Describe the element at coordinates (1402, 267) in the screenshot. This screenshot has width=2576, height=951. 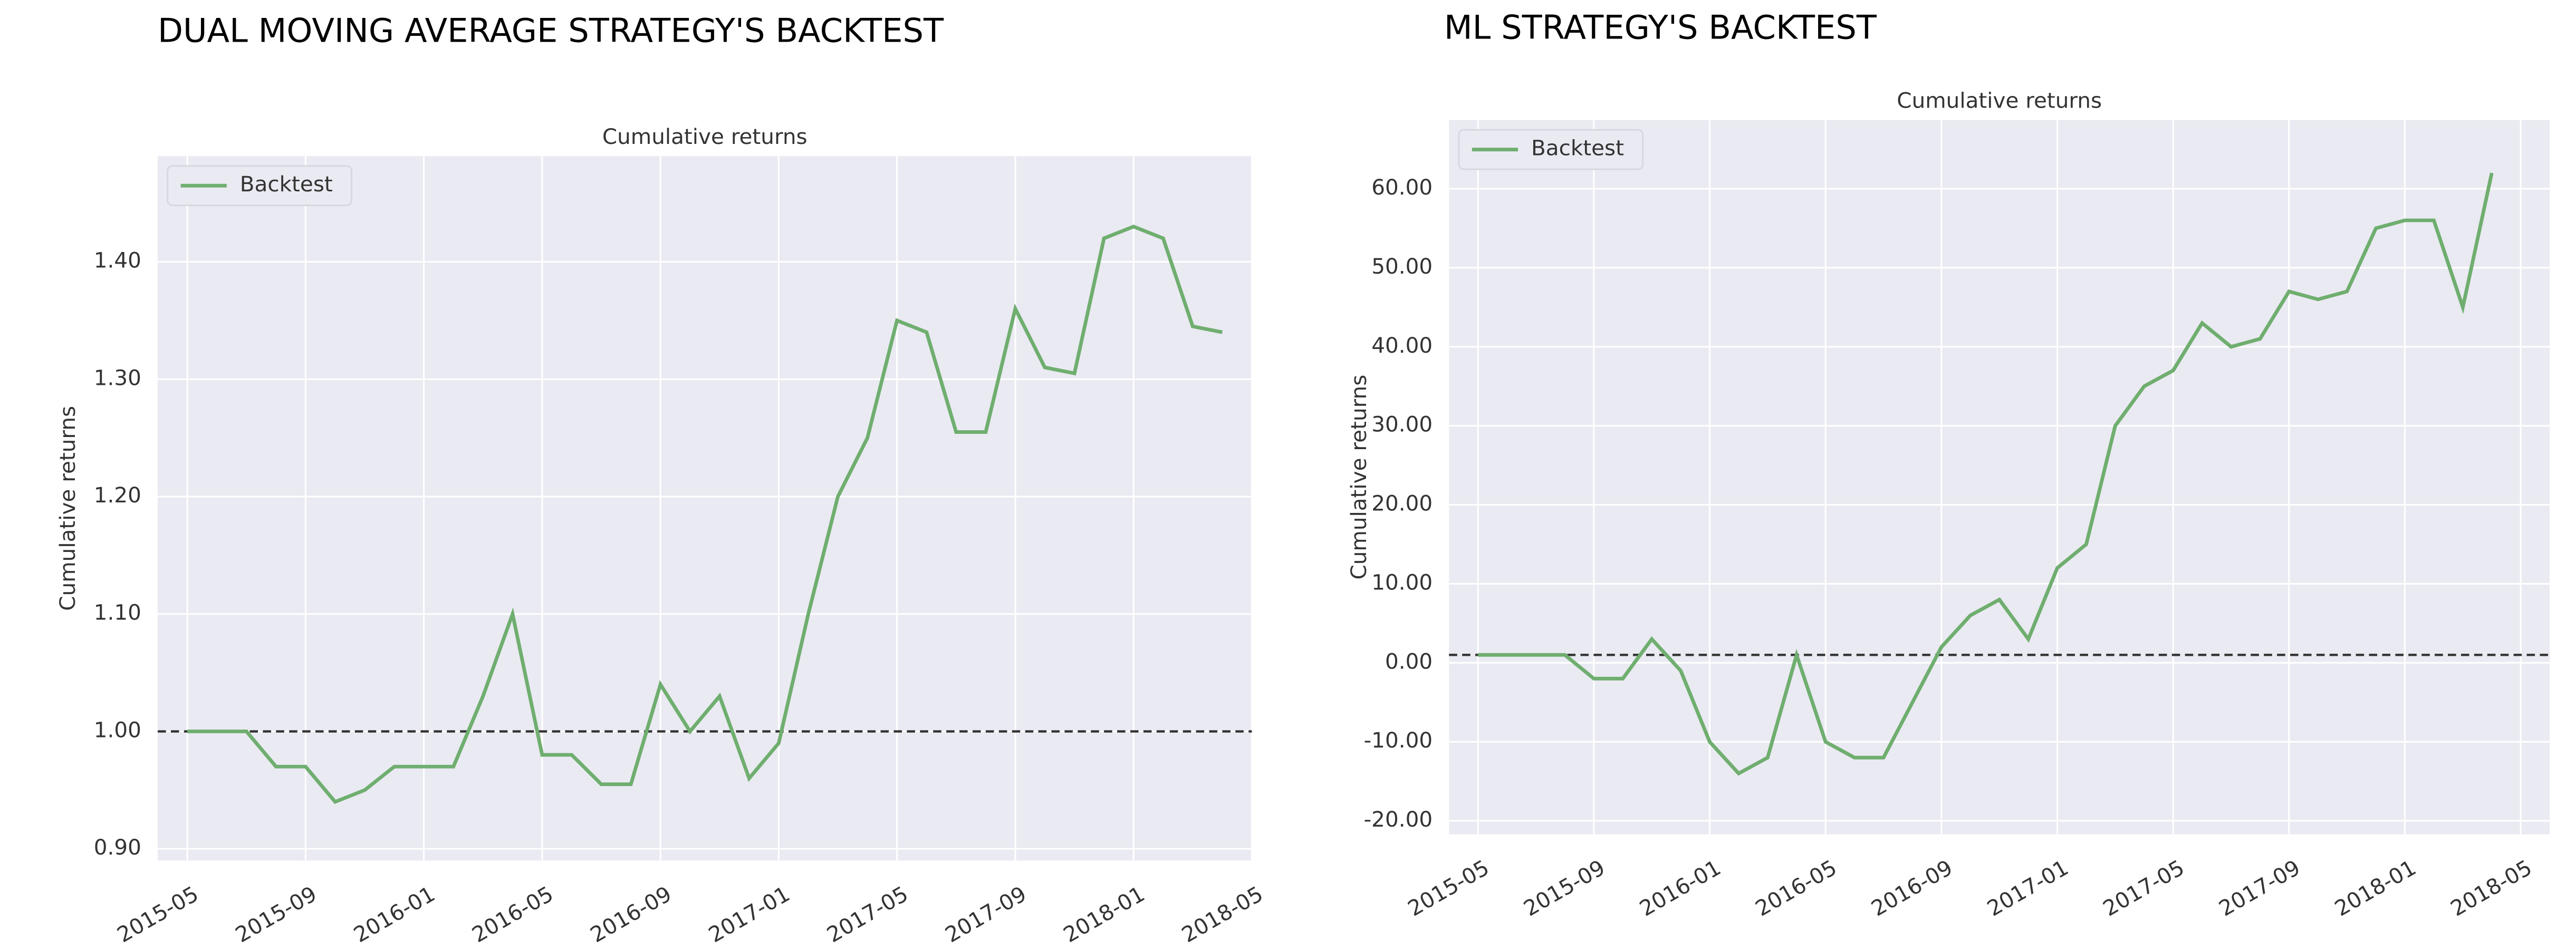
I see `y-tick-label: 50.00` at that location.